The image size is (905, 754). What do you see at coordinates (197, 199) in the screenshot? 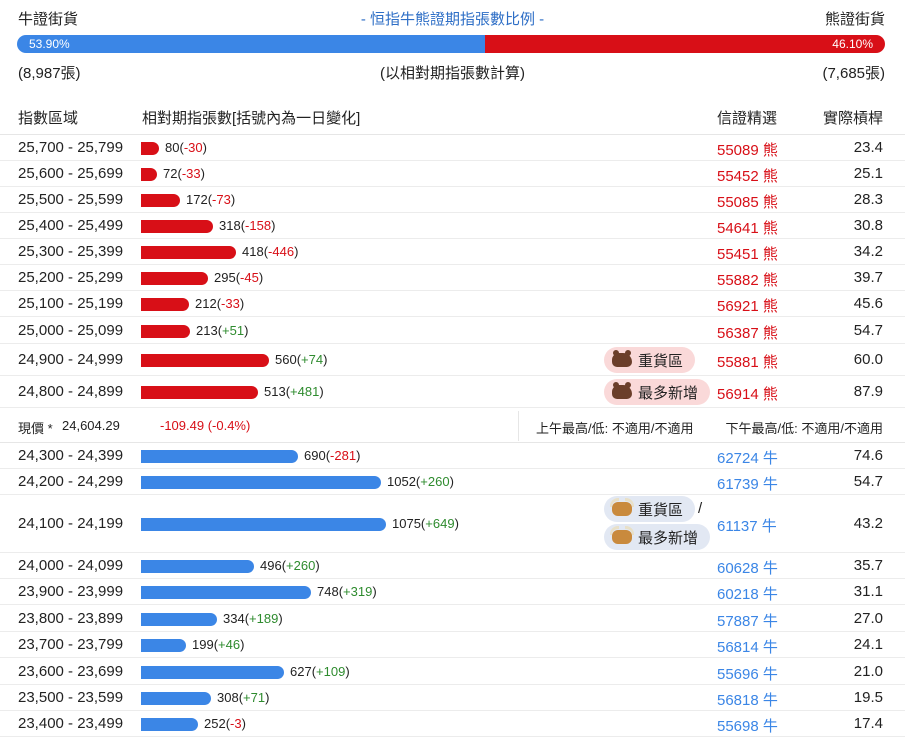
I see `count-value: 172` at bounding box center [197, 199].